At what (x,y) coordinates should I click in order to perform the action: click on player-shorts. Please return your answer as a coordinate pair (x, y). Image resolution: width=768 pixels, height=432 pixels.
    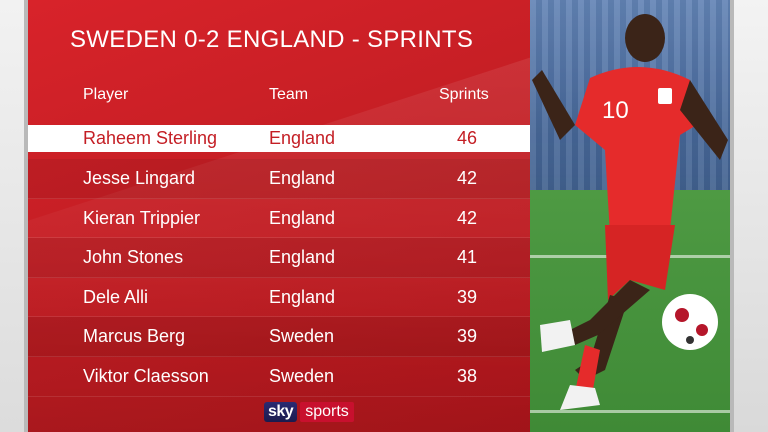
    Looking at the image, I should click on (640, 262).